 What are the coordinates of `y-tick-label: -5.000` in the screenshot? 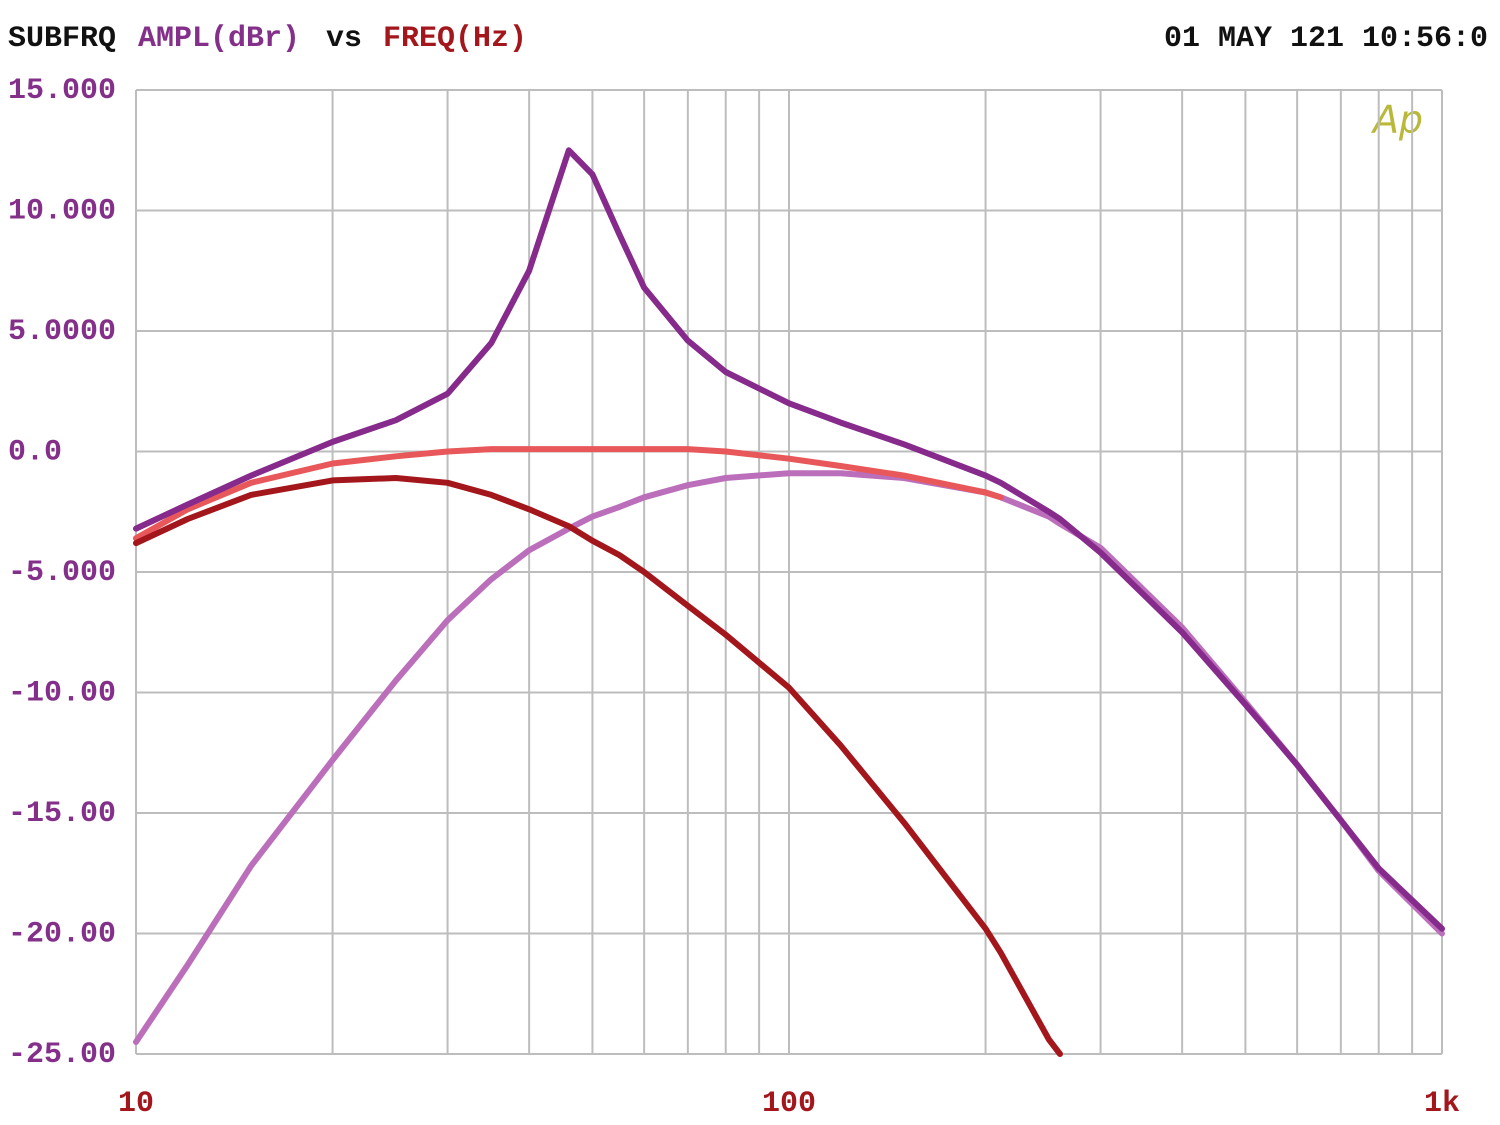 It's located at (62, 573).